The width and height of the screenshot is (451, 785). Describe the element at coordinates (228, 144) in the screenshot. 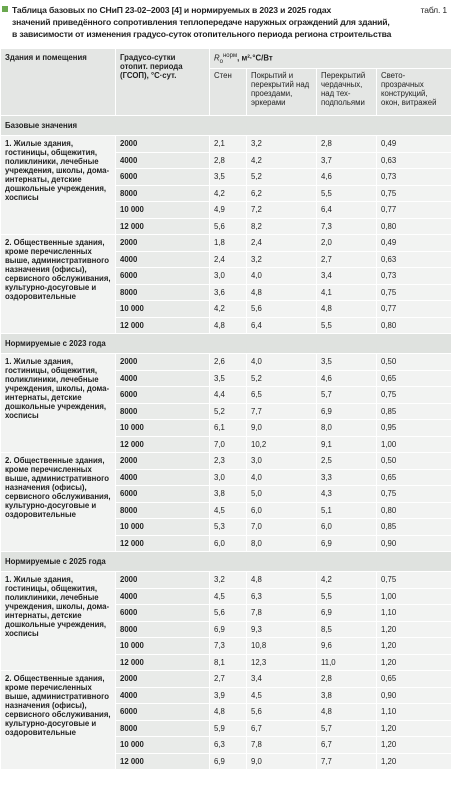

I see `walls-value: 2,1` at that location.